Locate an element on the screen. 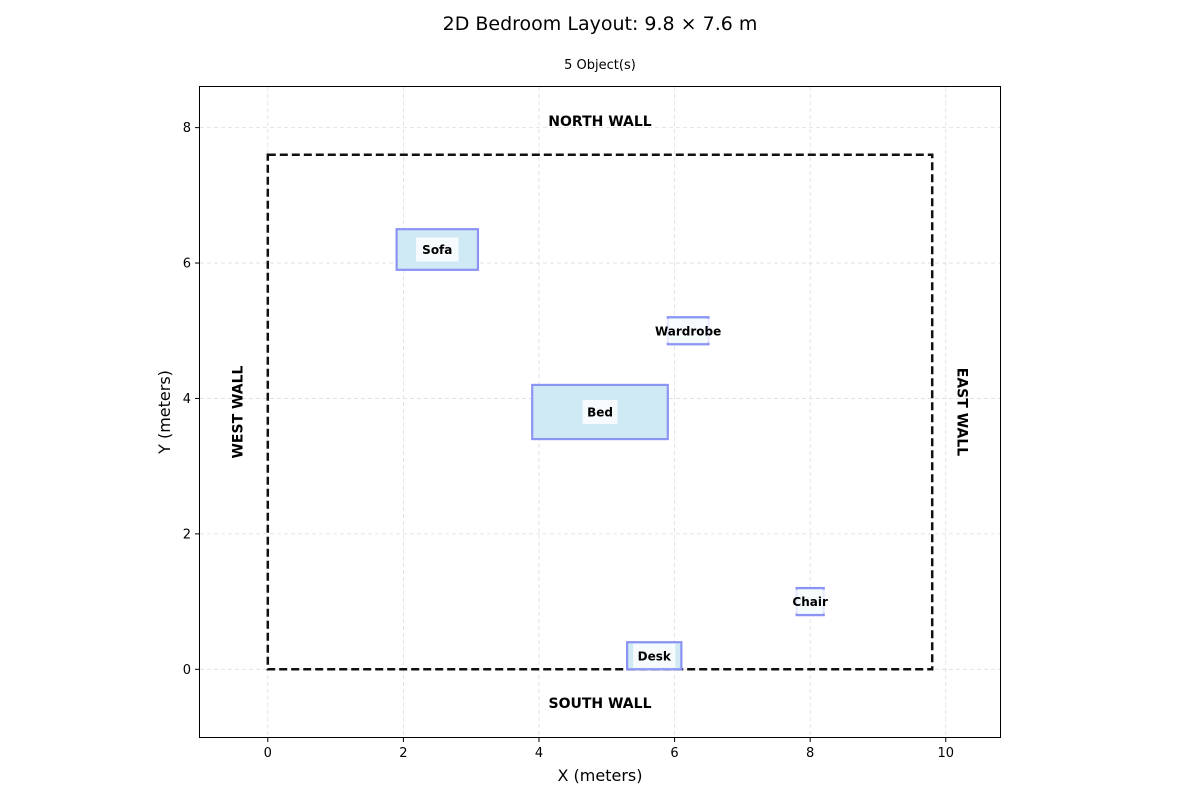 This screenshot has width=1200, height=800. wall-label-south: SOUTH WALL is located at coordinates (600, 704).